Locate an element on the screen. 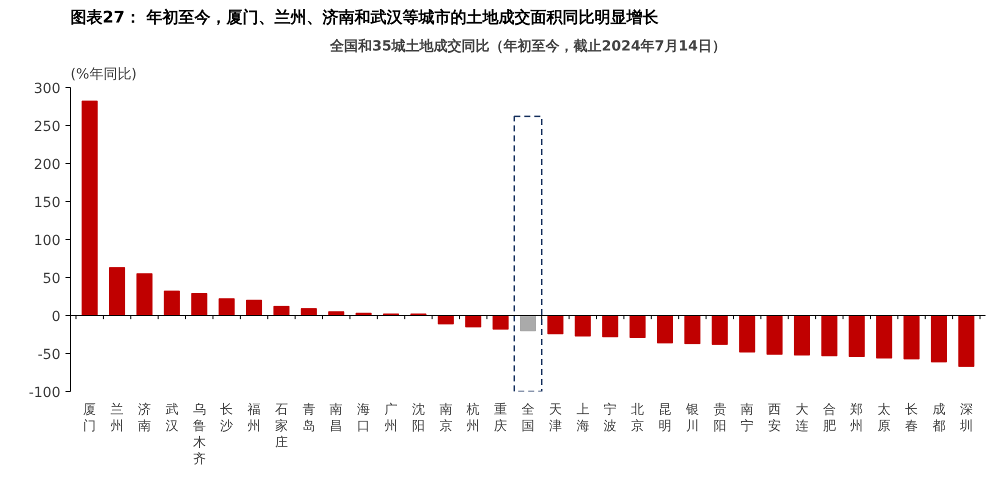  x-tick-label: 西安 is located at coordinates (775, 418).